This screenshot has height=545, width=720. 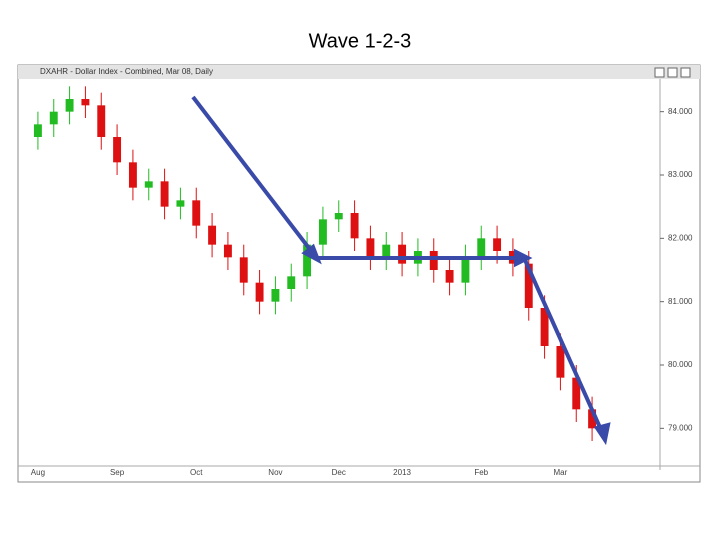 What do you see at coordinates (481, 472) in the screenshot?
I see `x-tick-label: Feb` at bounding box center [481, 472].